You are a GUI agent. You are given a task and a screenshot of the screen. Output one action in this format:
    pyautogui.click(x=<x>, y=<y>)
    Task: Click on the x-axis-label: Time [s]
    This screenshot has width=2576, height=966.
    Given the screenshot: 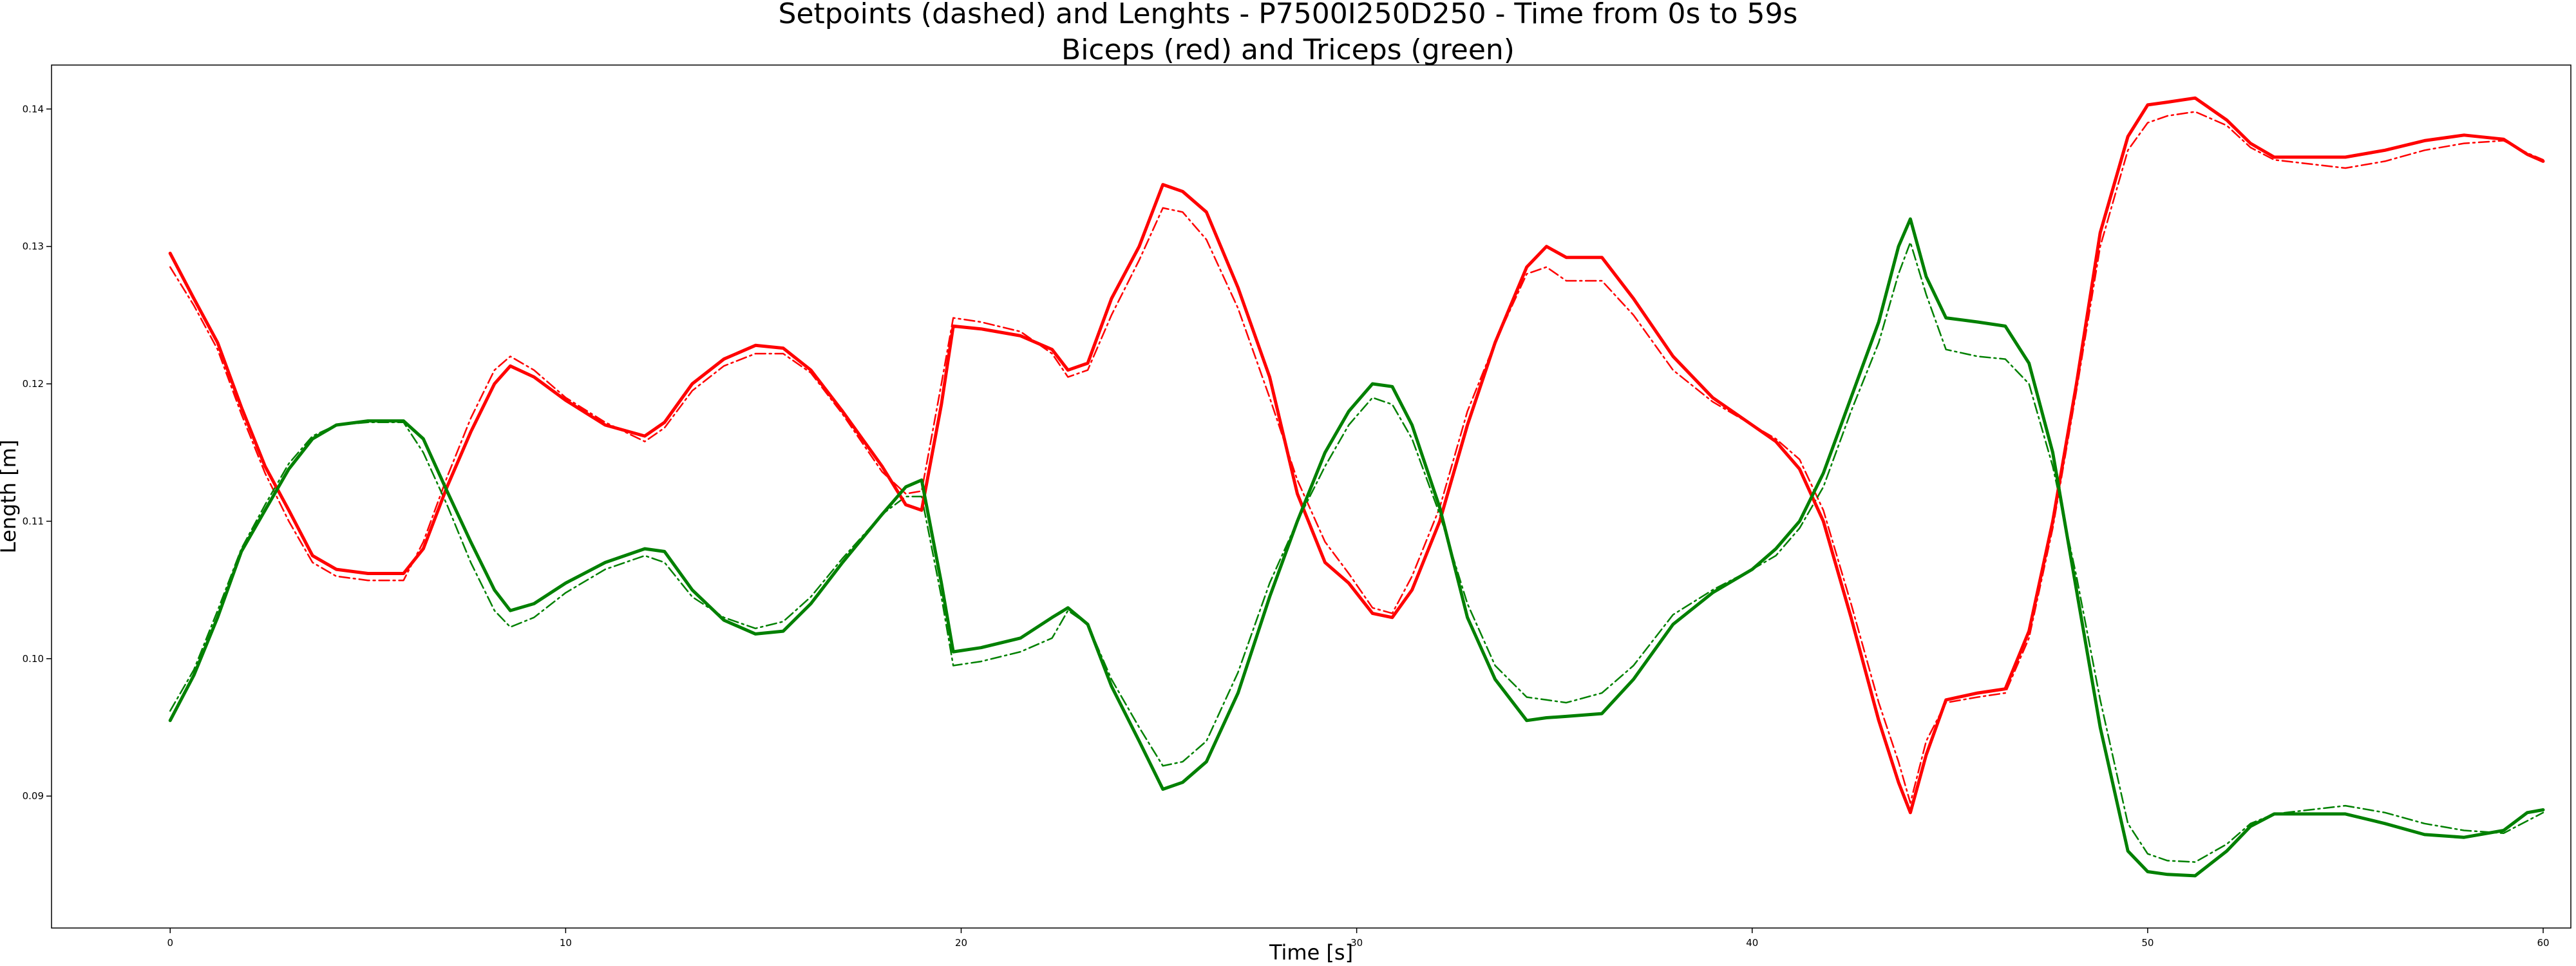 What is the action you would take?
    pyautogui.click(x=1311, y=952)
    